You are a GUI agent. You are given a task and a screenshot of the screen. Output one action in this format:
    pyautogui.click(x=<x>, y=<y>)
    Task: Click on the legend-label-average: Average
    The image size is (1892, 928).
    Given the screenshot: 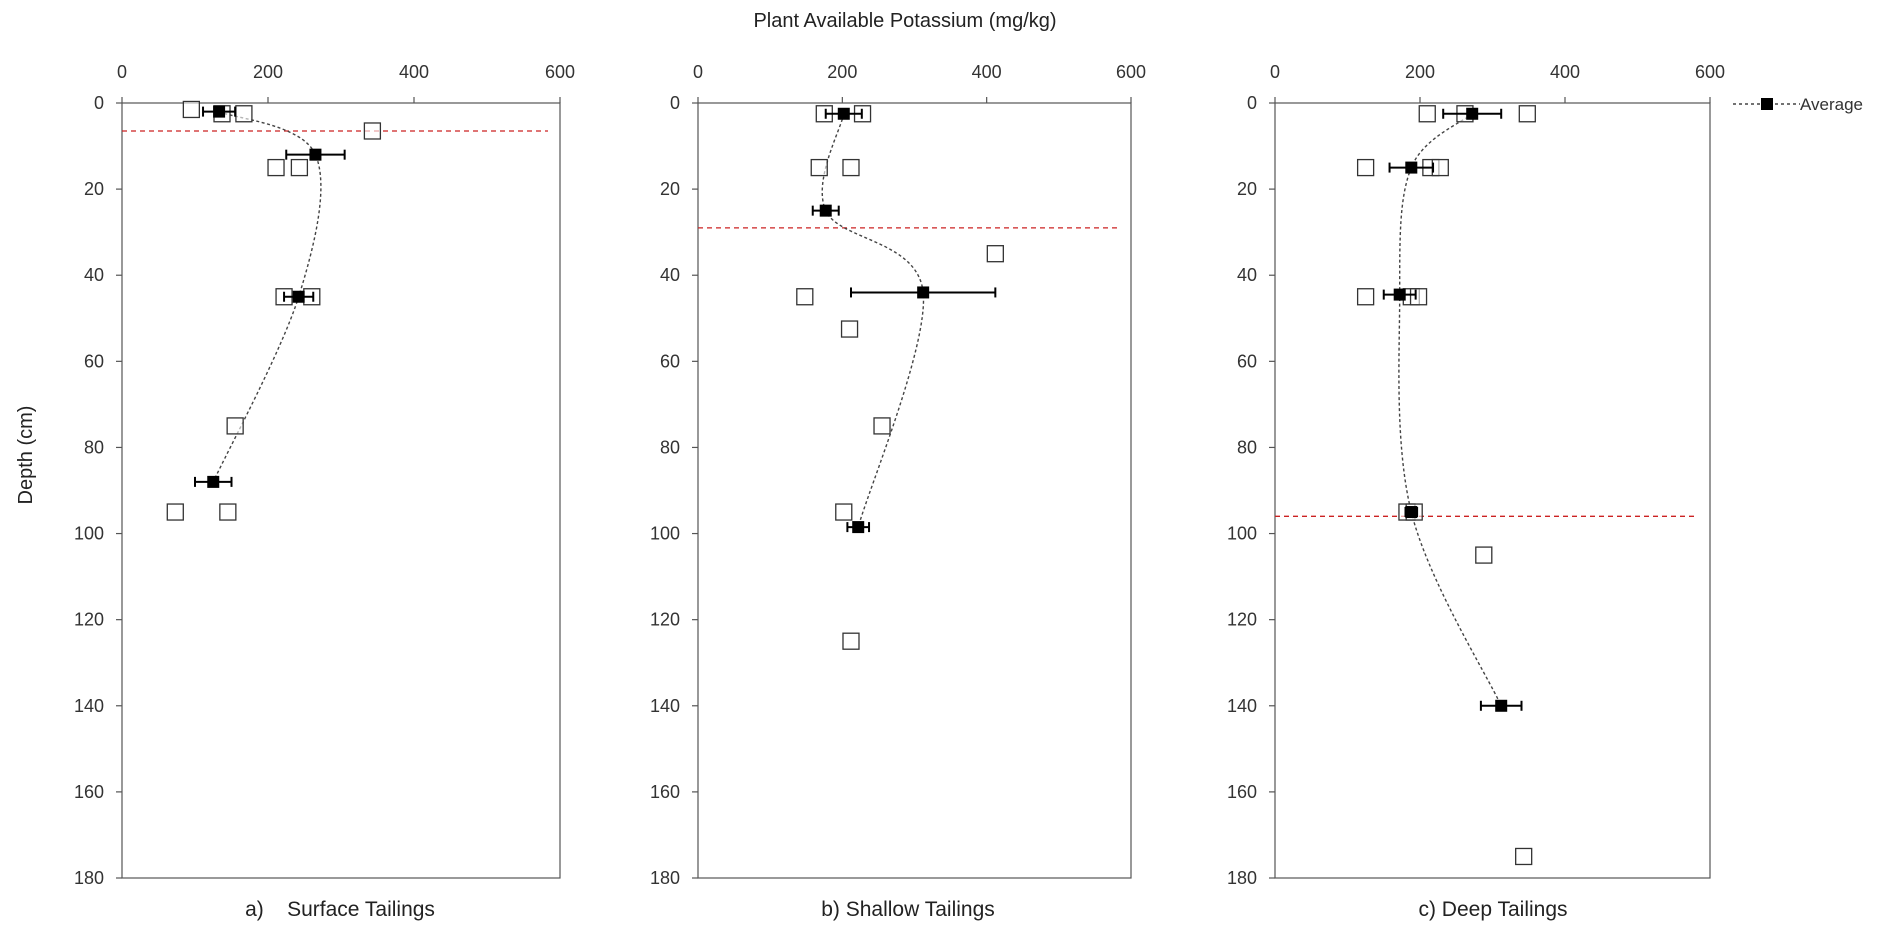 What is the action you would take?
    pyautogui.click(x=1831, y=104)
    